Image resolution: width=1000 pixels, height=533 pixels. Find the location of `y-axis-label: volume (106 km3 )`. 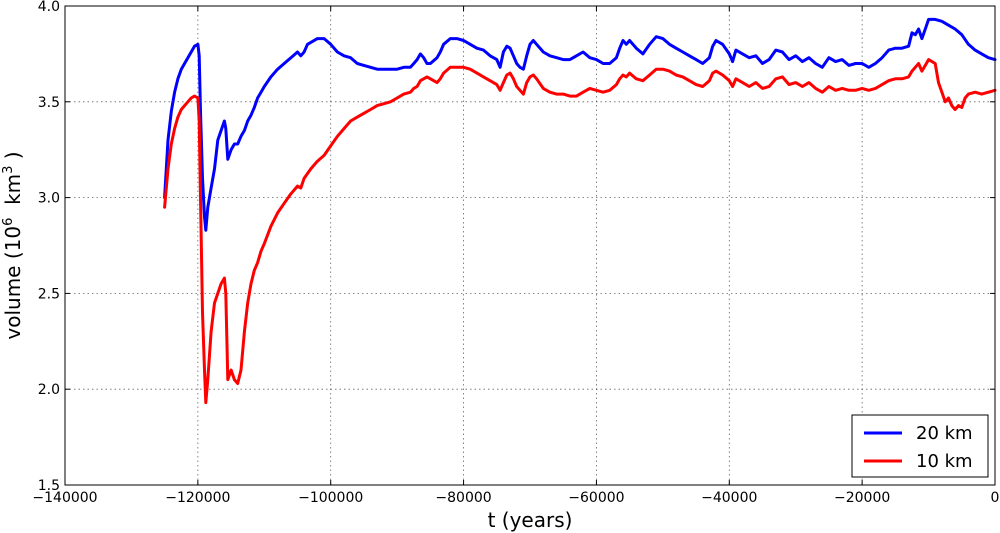

y-axis-label: volume (106 km3 ) is located at coordinates (13, 245).